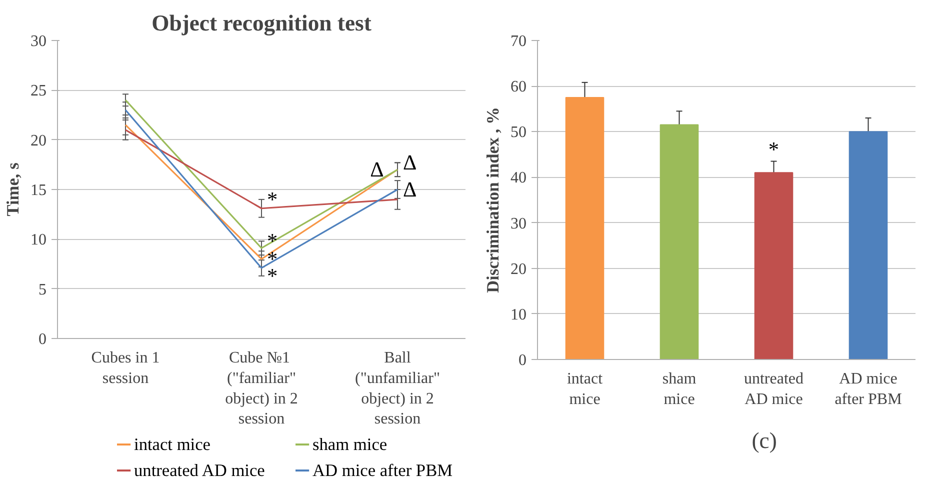 The width and height of the screenshot is (942, 498). I want to click on y-tick-label: 40, so click(518, 178).